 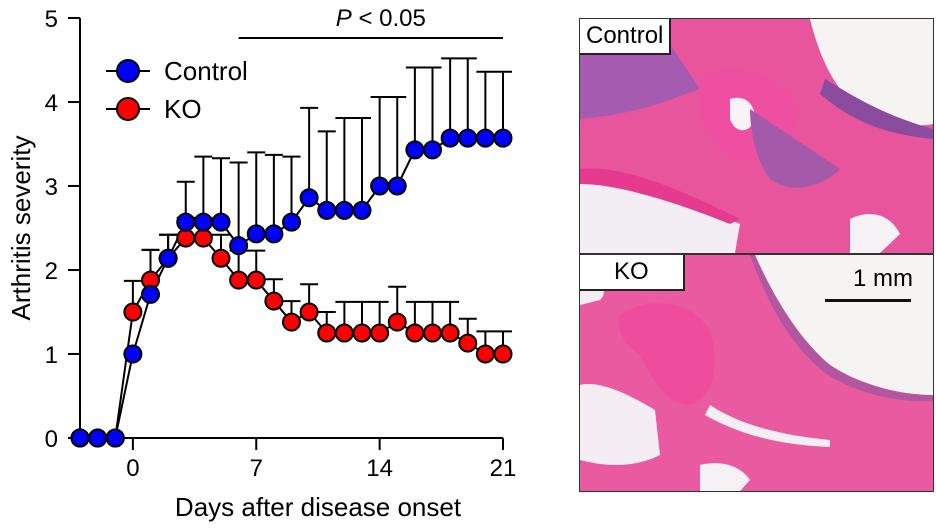 What do you see at coordinates (626, 37) in the screenshot?
I see `panel-label-control: Control` at bounding box center [626, 37].